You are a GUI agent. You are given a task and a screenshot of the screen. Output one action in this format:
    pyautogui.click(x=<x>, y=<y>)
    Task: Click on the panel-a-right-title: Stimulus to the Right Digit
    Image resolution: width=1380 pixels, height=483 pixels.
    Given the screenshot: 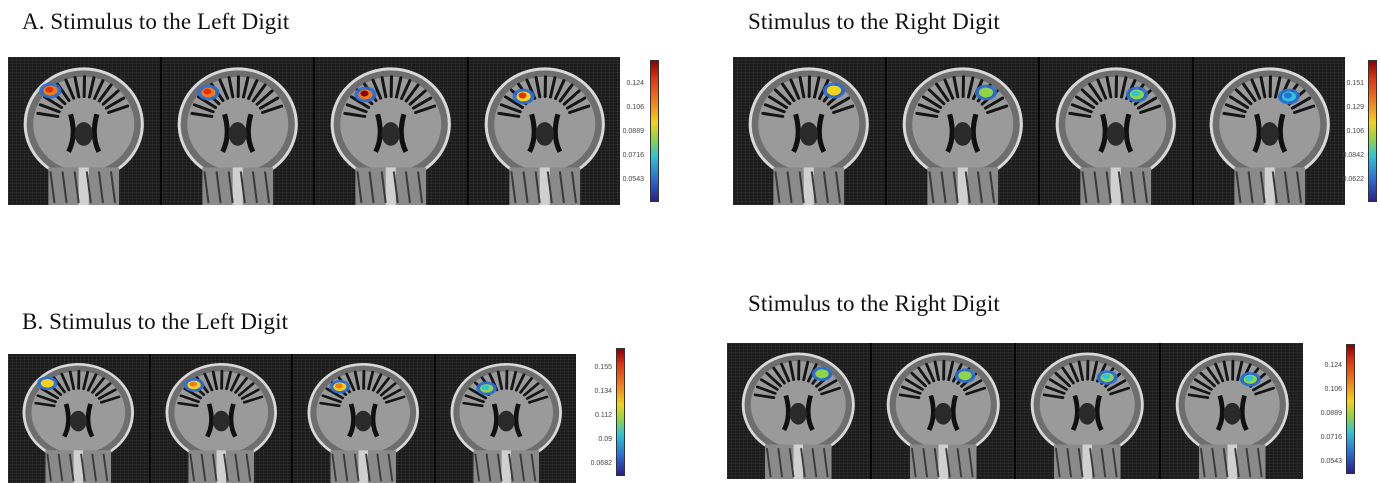 What is the action you would take?
    pyautogui.click(x=874, y=21)
    